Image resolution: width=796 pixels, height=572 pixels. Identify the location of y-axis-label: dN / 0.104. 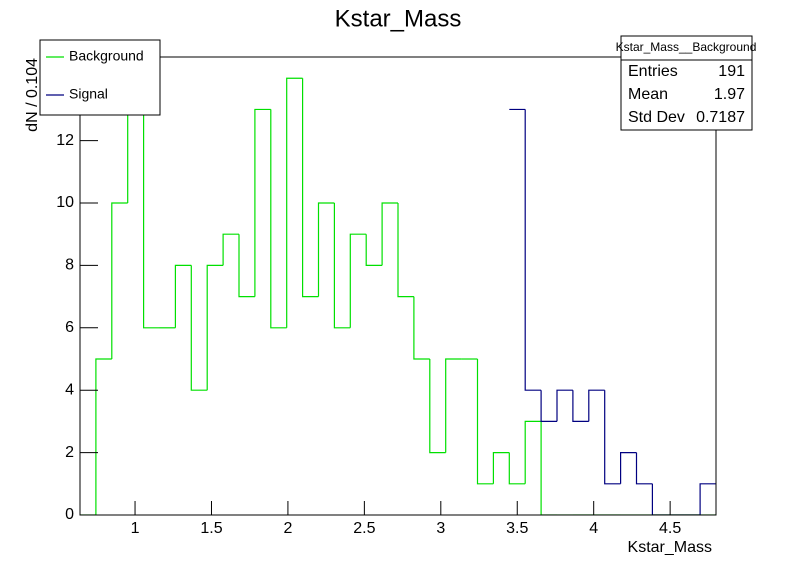
(32, 95).